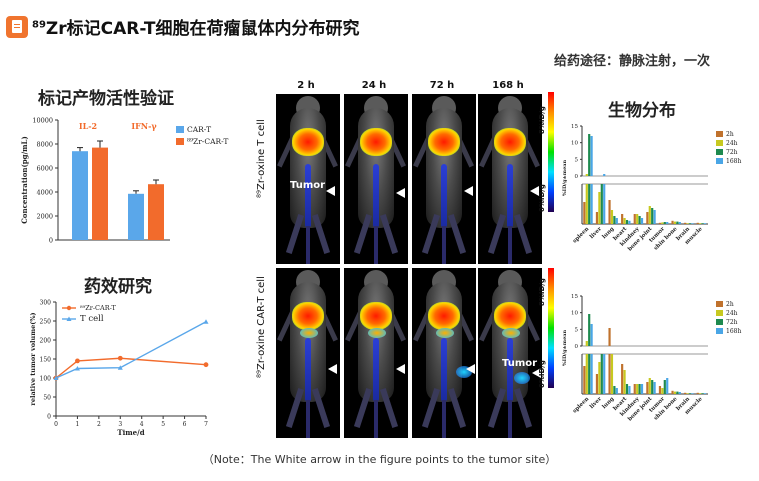  What do you see at coordinates (442, 85) in the screenshot?
I see `timepoint-label: 72 h` at bounding box center [442, 85].